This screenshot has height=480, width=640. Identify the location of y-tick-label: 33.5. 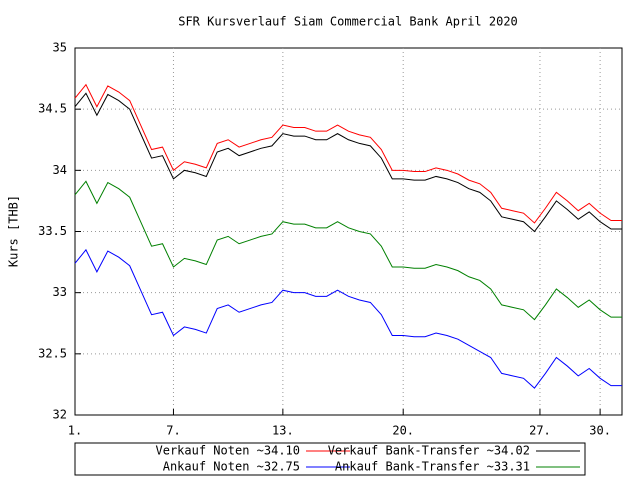
(52, 231).